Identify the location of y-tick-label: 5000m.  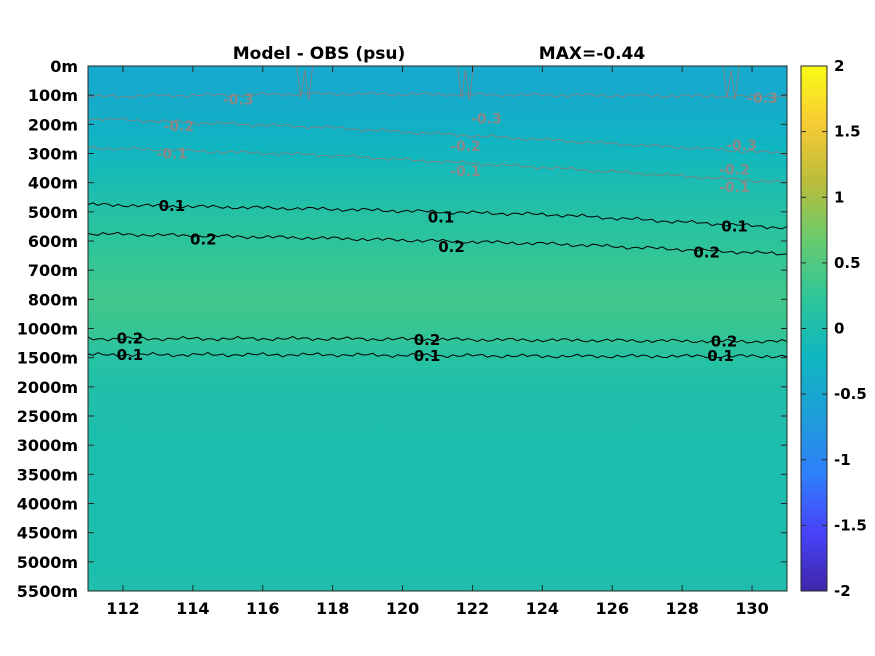
(47, 562).